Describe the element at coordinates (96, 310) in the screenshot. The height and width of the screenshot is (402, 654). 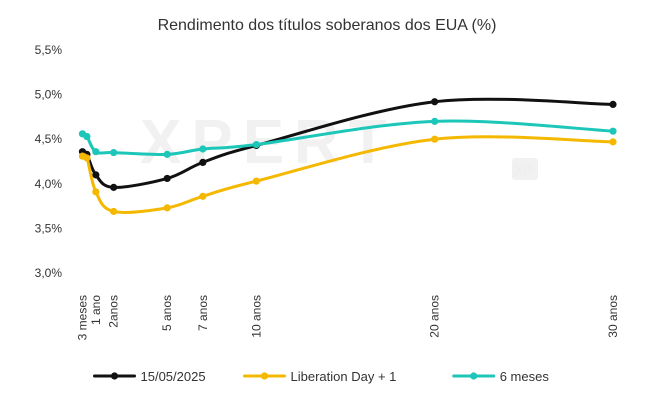
I see `x-tick-label: 1 ano` at that location.